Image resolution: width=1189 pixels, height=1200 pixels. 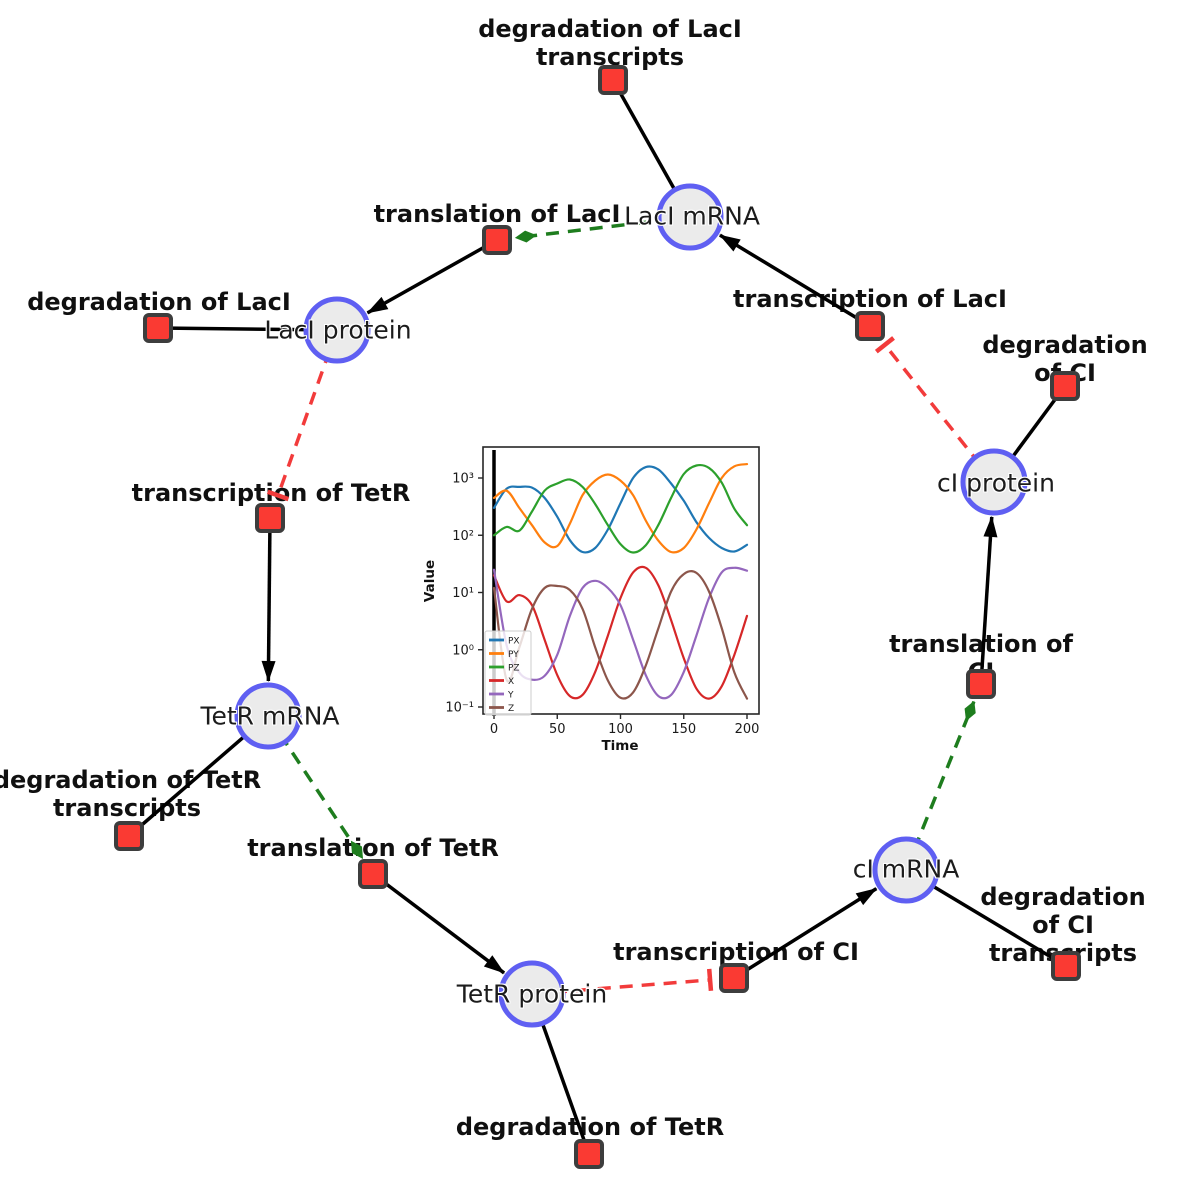 I want to click on chart-series-Z, so click(x=620, y=635).